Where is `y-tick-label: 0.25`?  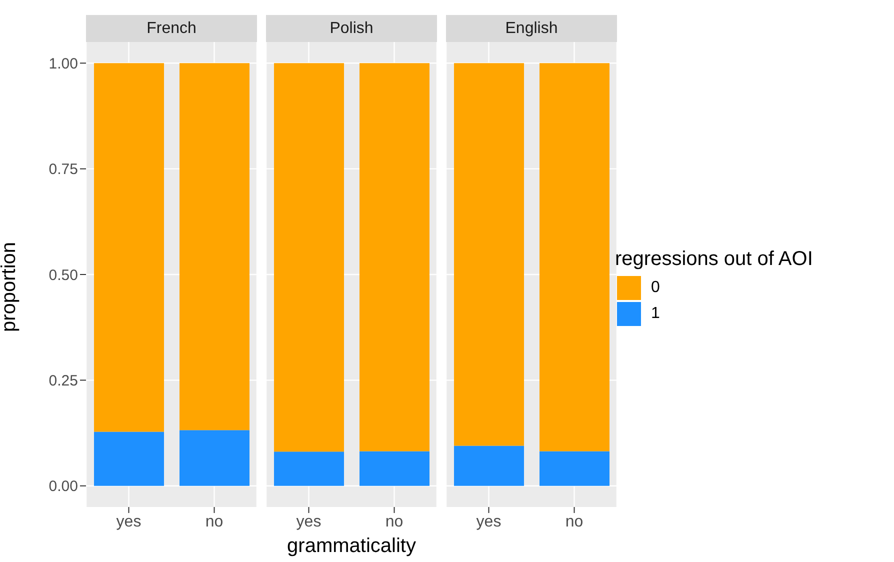 y-tick-label: 0.25 is located at coordinates (63, 381).